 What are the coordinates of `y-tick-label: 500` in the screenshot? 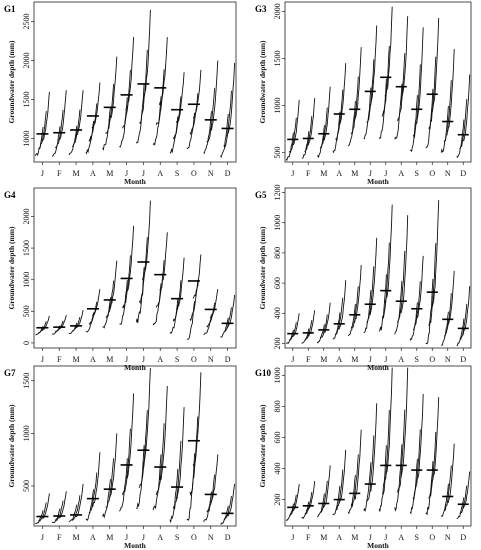 It's located at (26, 311).